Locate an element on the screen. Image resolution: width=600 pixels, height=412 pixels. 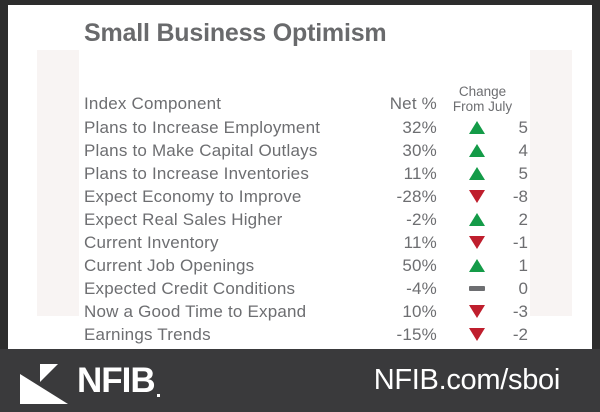
component-name: Now a Good Time to Expand is located at coordinates (195, 311).